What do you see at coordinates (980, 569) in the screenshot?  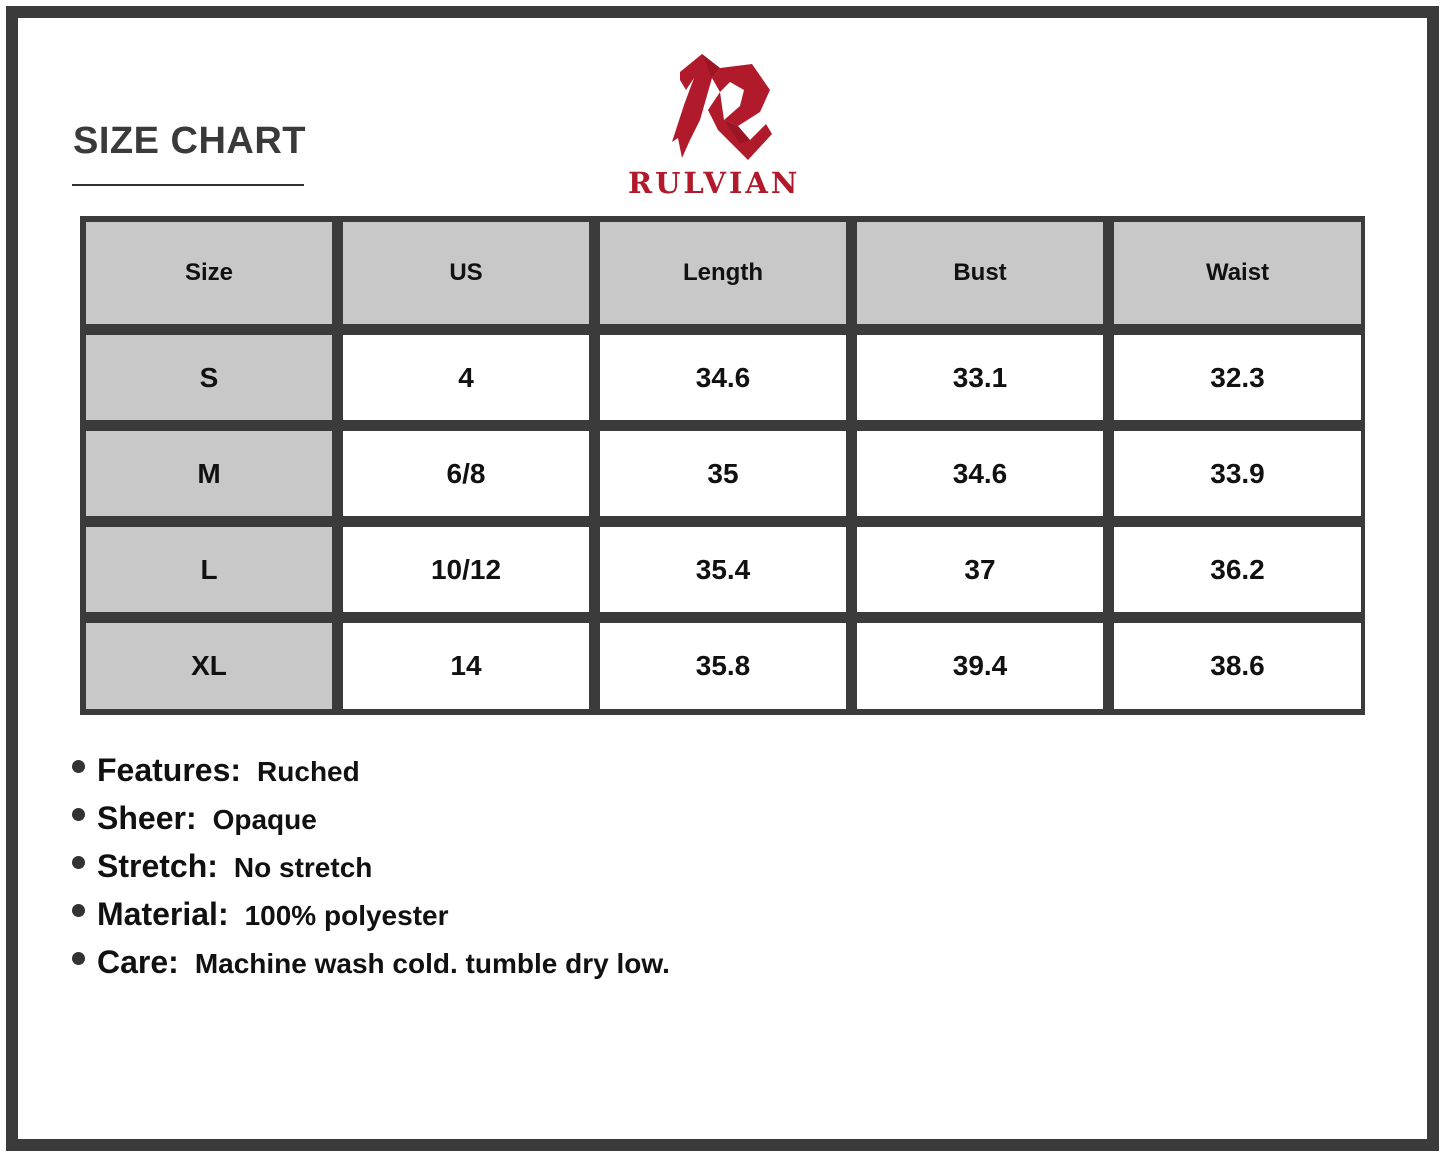 I see `cell-bust: 37` at bounding box center [980, 569].